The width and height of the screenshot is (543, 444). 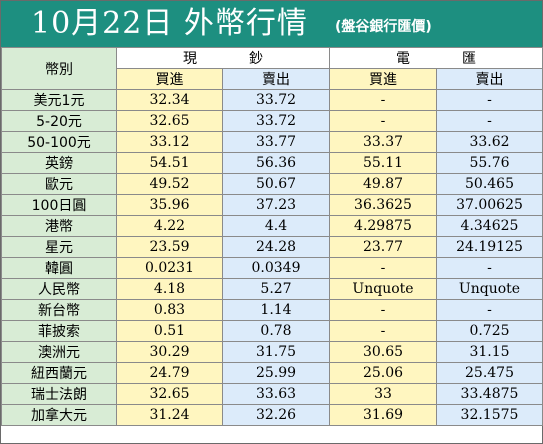 I want to click on cash-sell-value: 25.99, so click(x=276, y=373).